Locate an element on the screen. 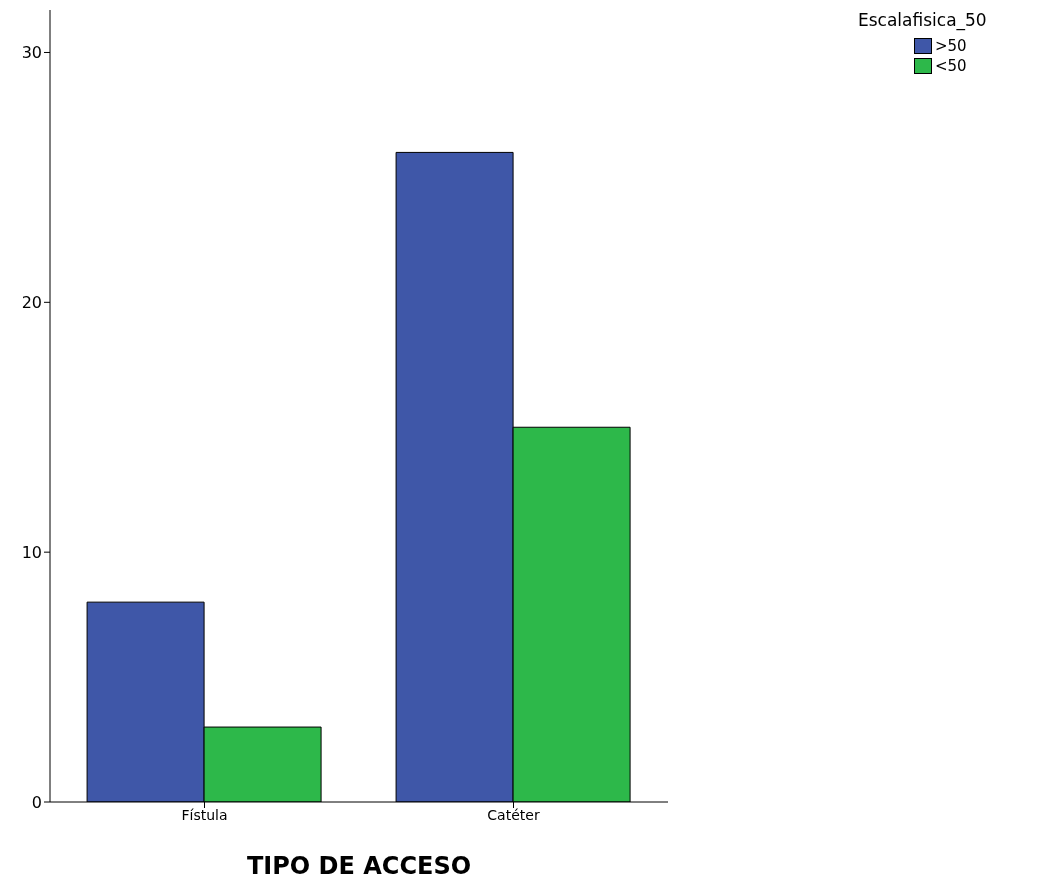  legend-title: Escalafisica_50 is located at coordinates (923, 20).